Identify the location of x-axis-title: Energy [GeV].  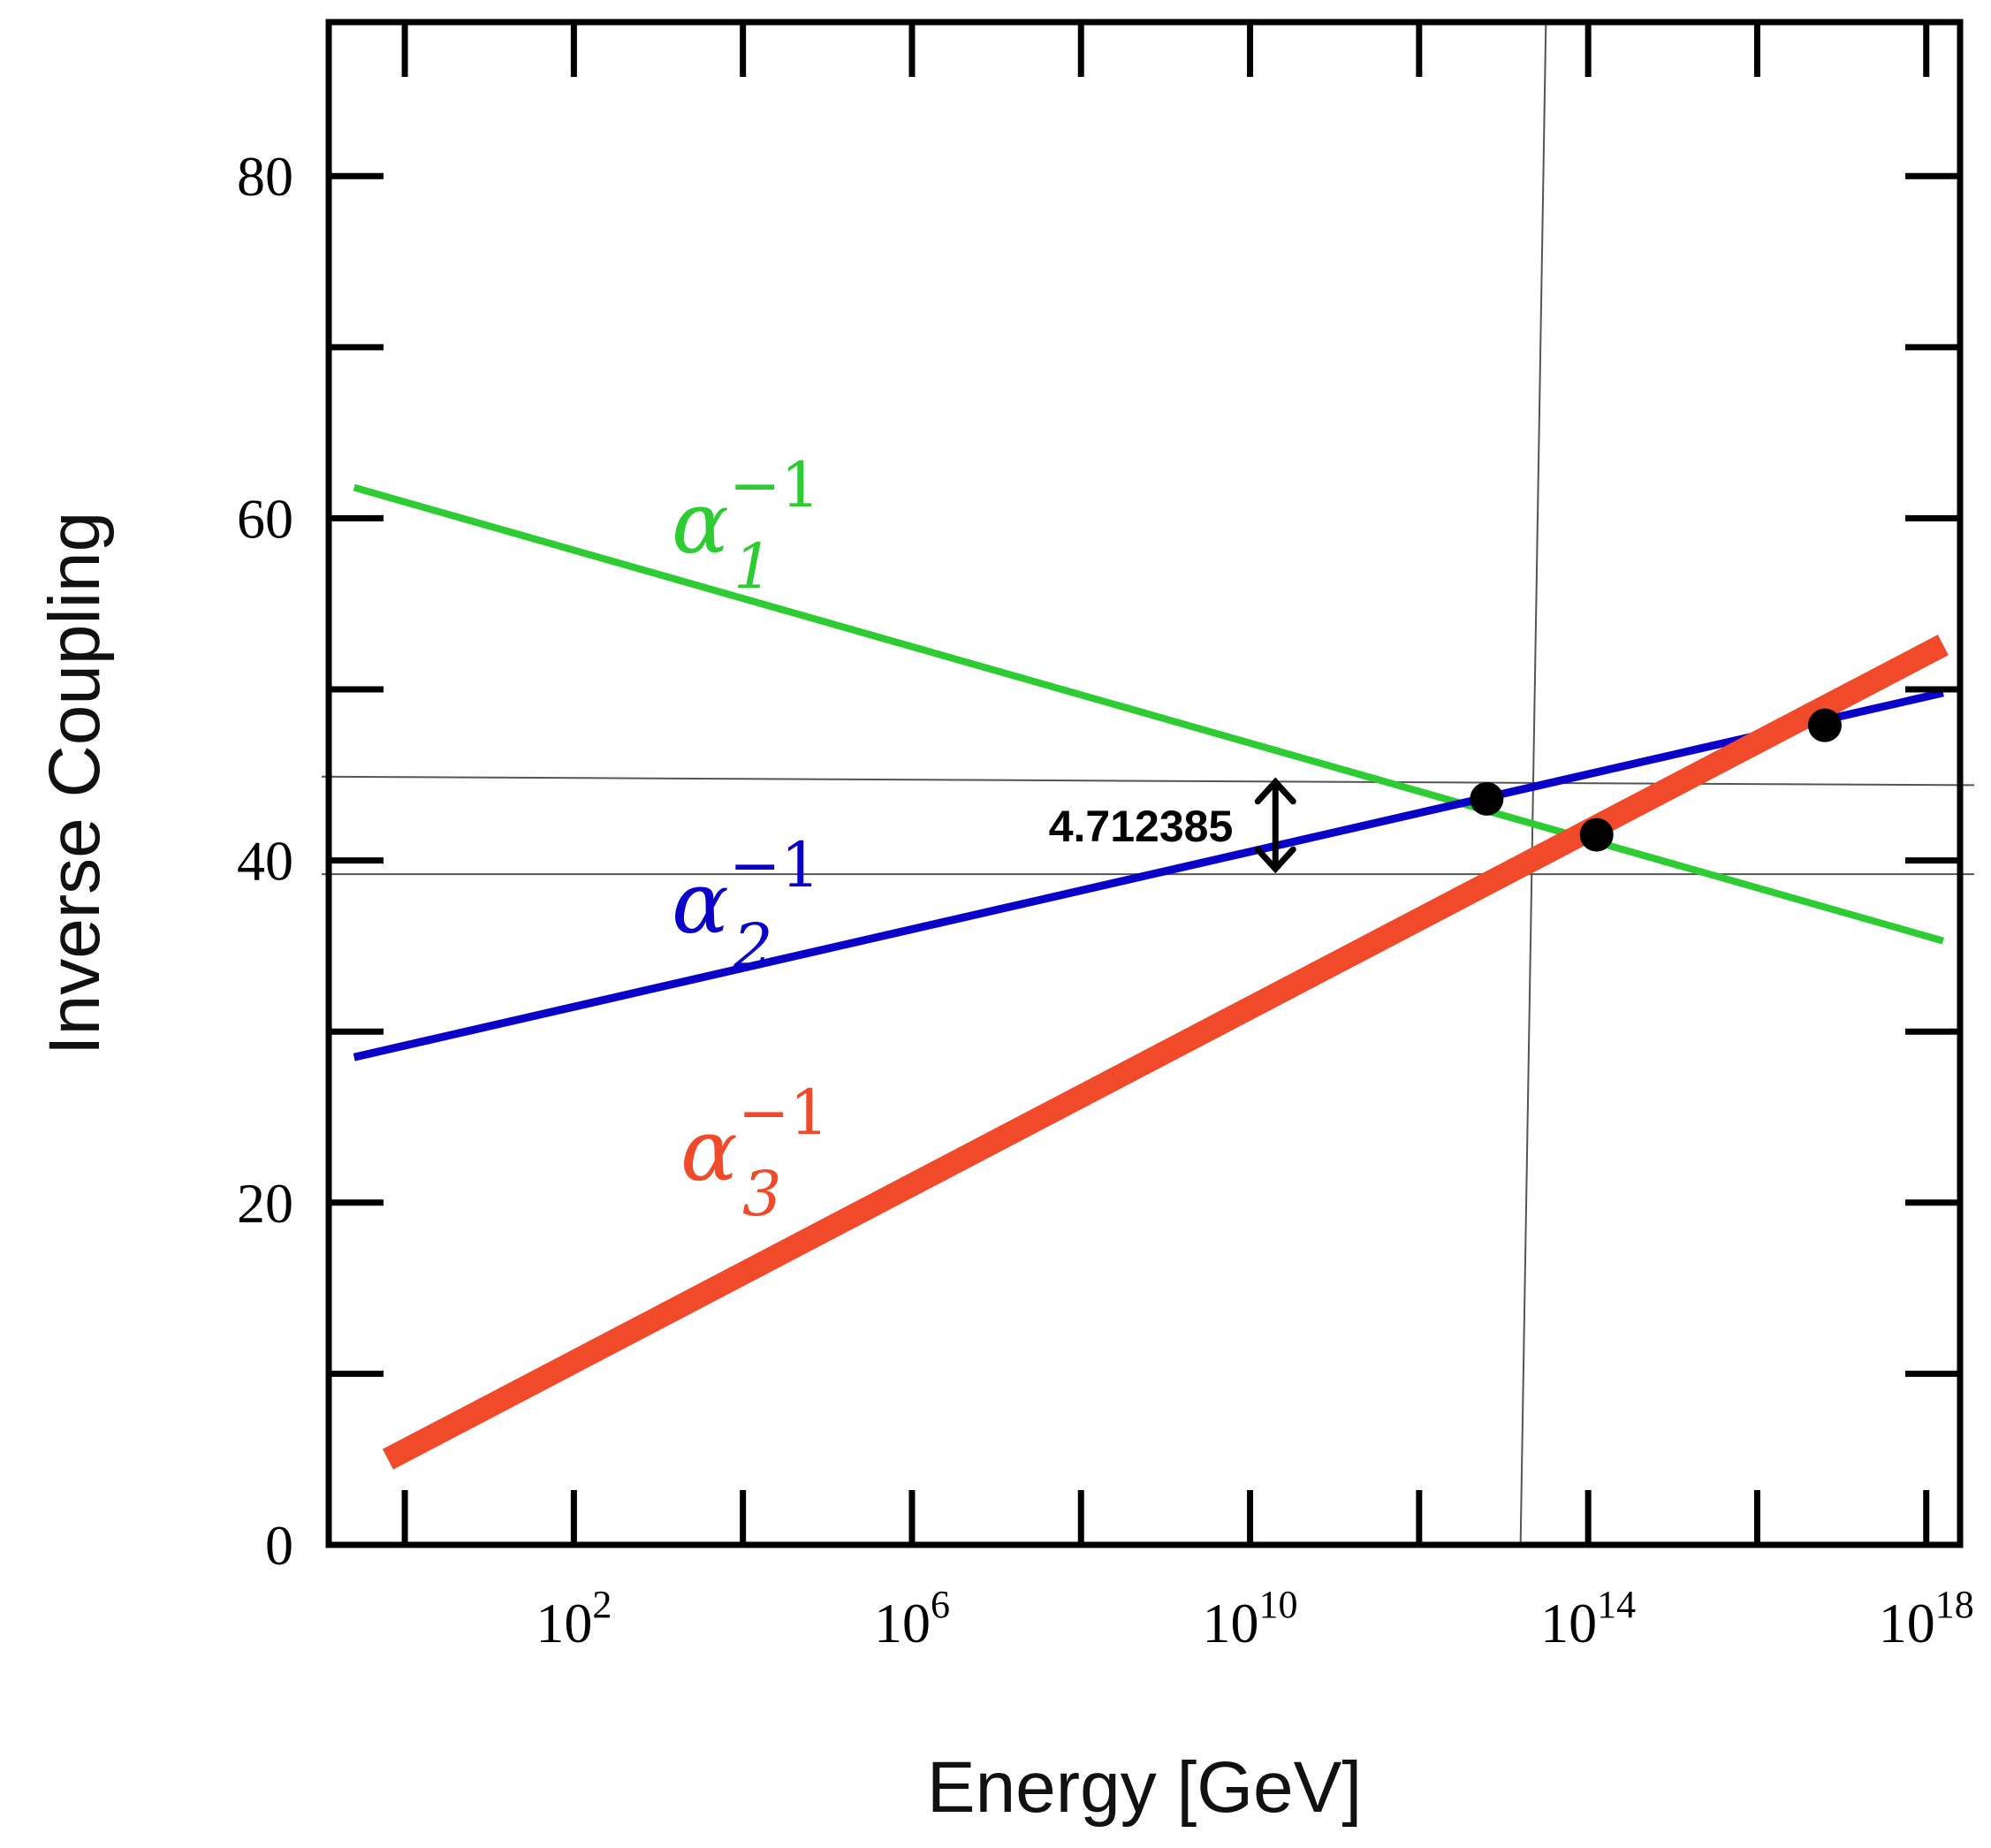
(1144, 1787).